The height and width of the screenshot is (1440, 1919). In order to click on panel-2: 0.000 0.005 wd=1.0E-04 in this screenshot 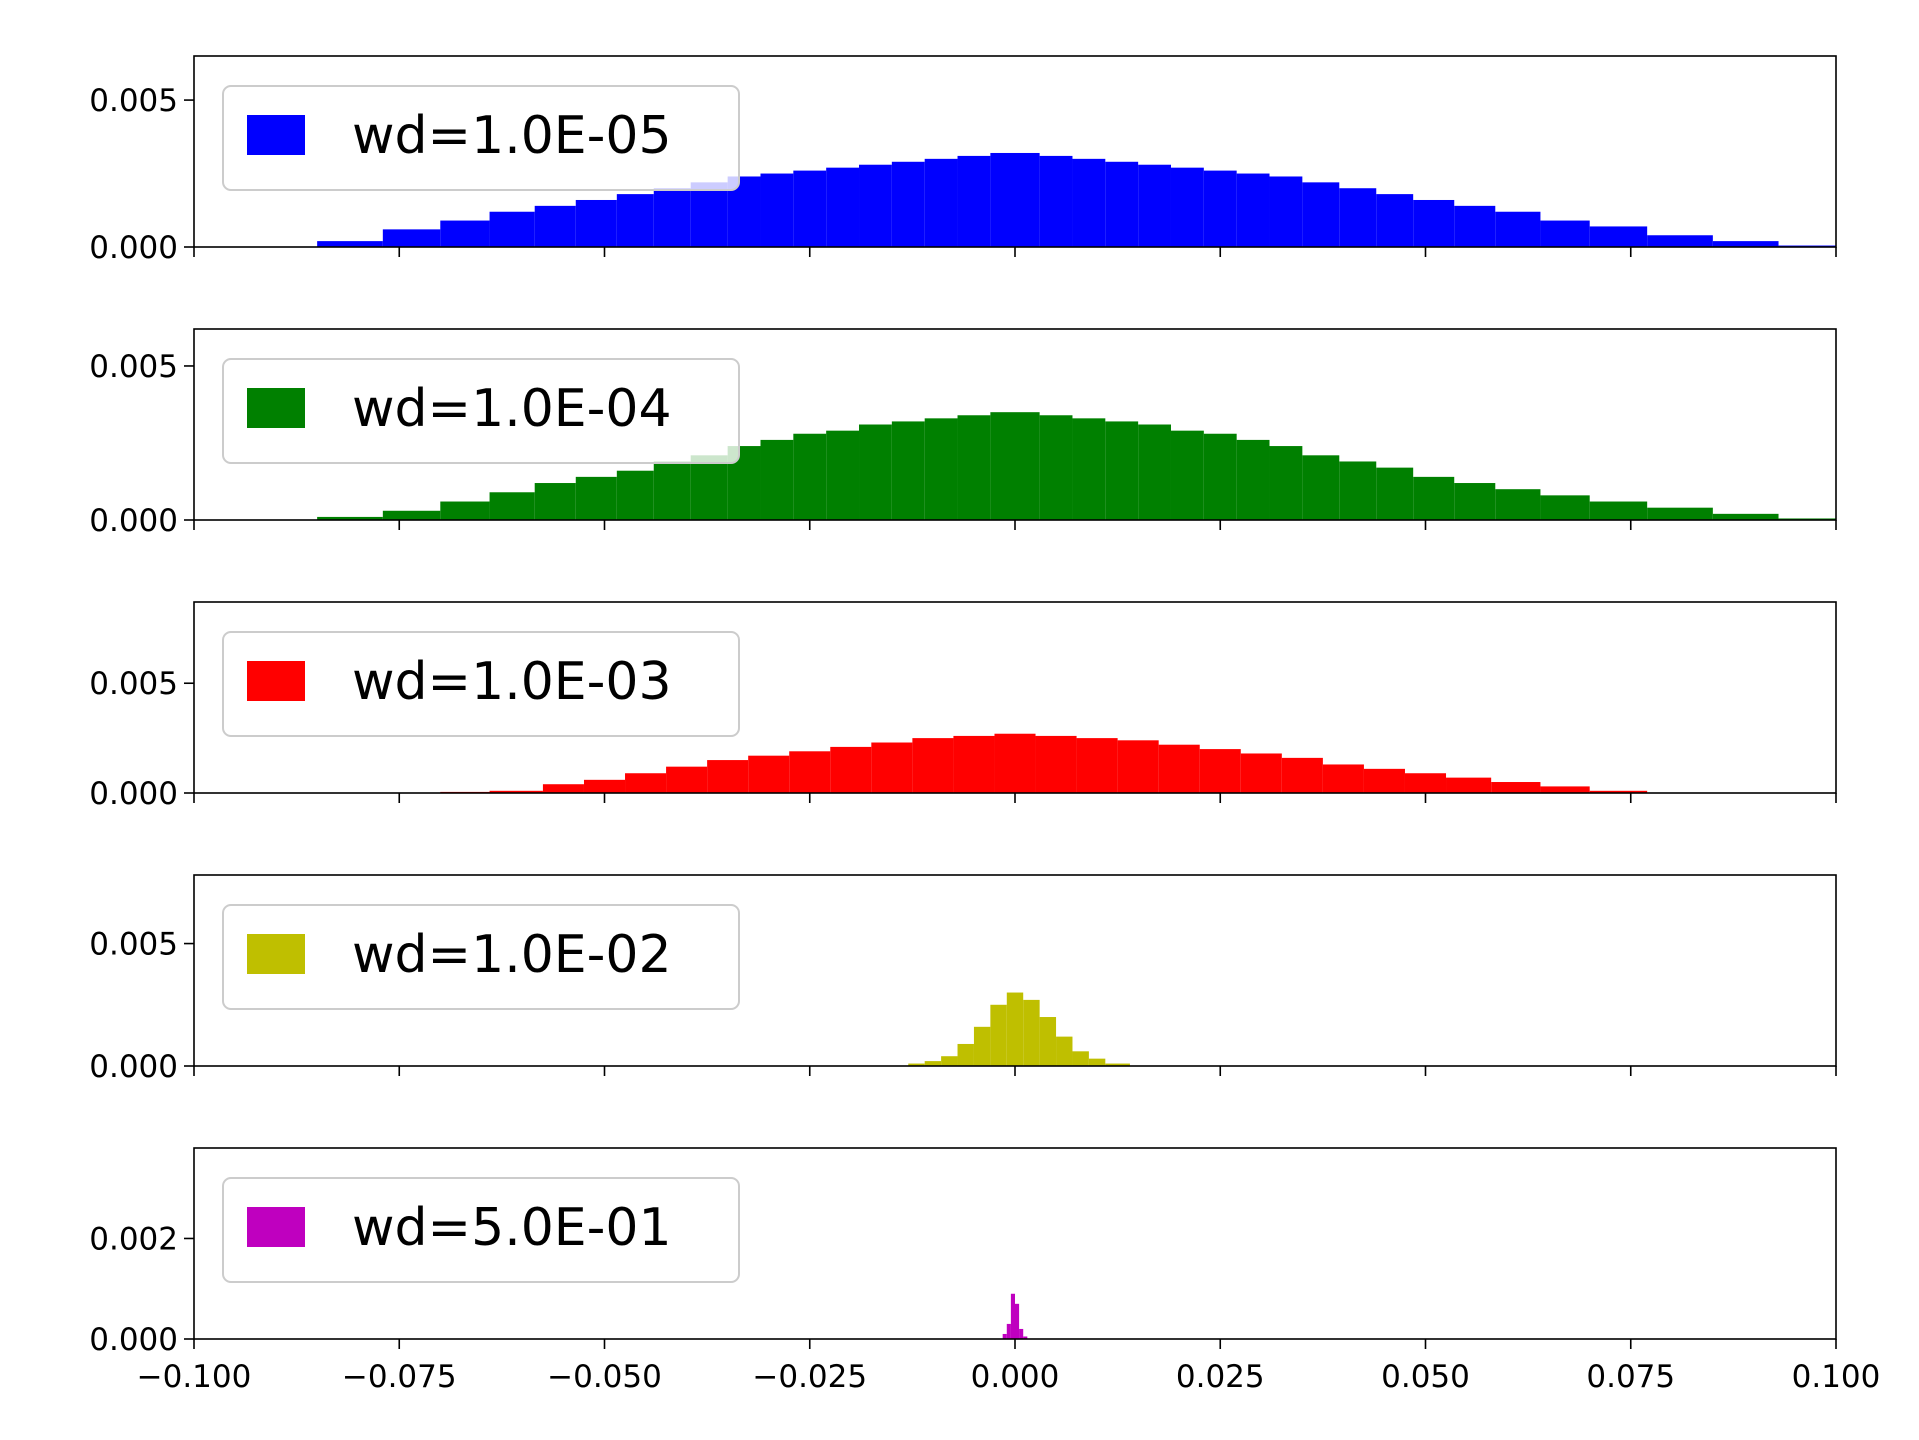, I will do `click(963, 433)`.